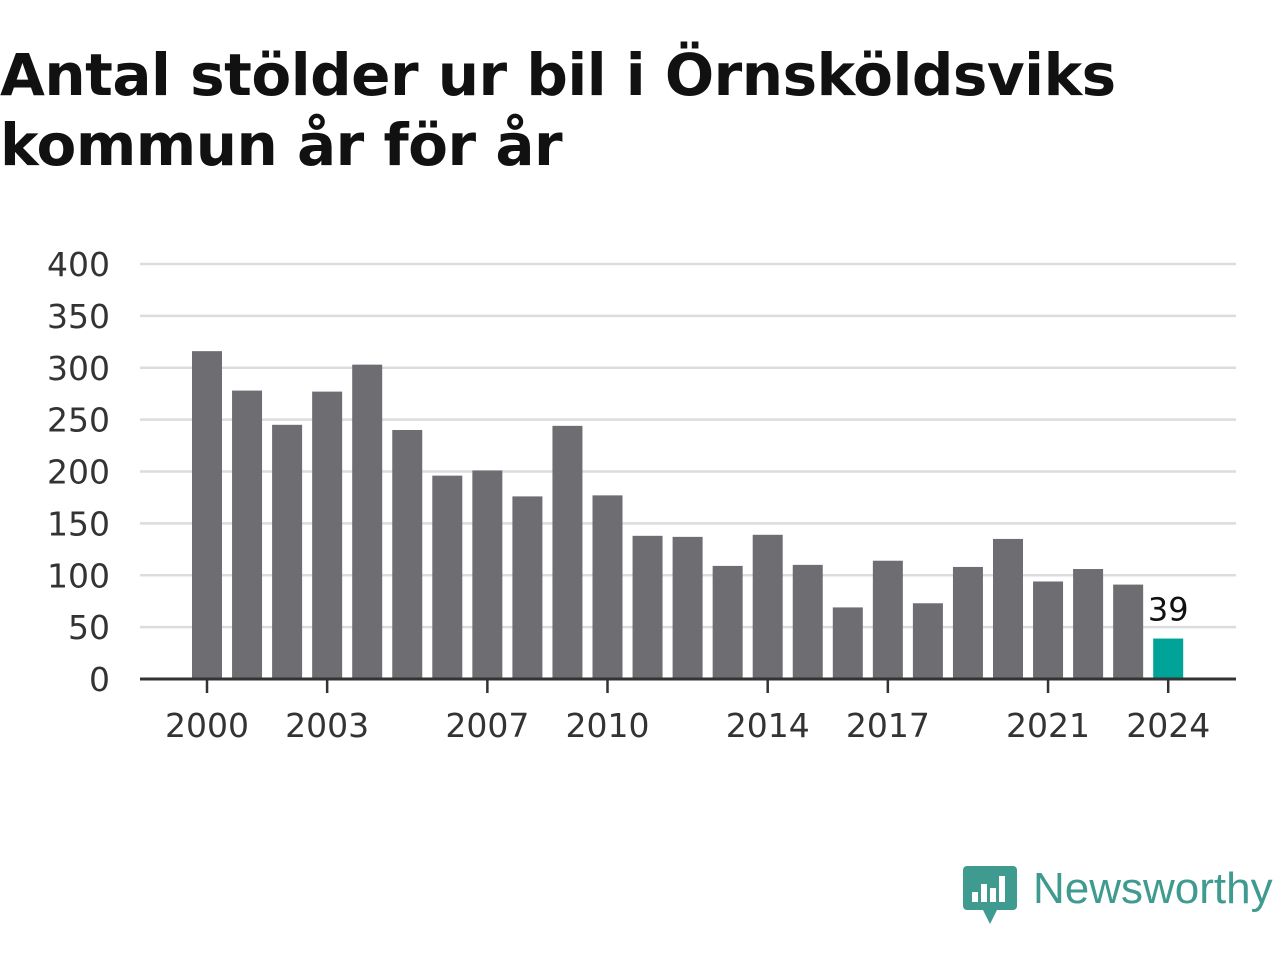  What do you see at coordinates (367, 521) in the screenshot?
I see `bar-2004` at bounding box center [367, 521].